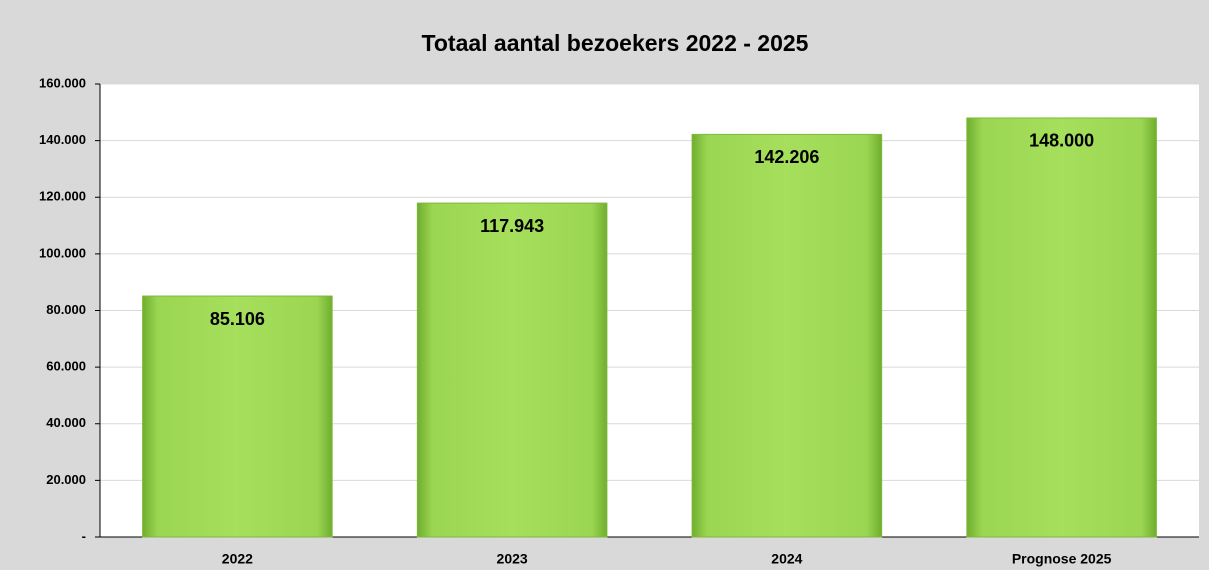 The width and height of the screenshot is (1209, 570). Describe the element at coordinates (66, 366) in the screenshot. I see `y-tick-label: 60.000` at that location.